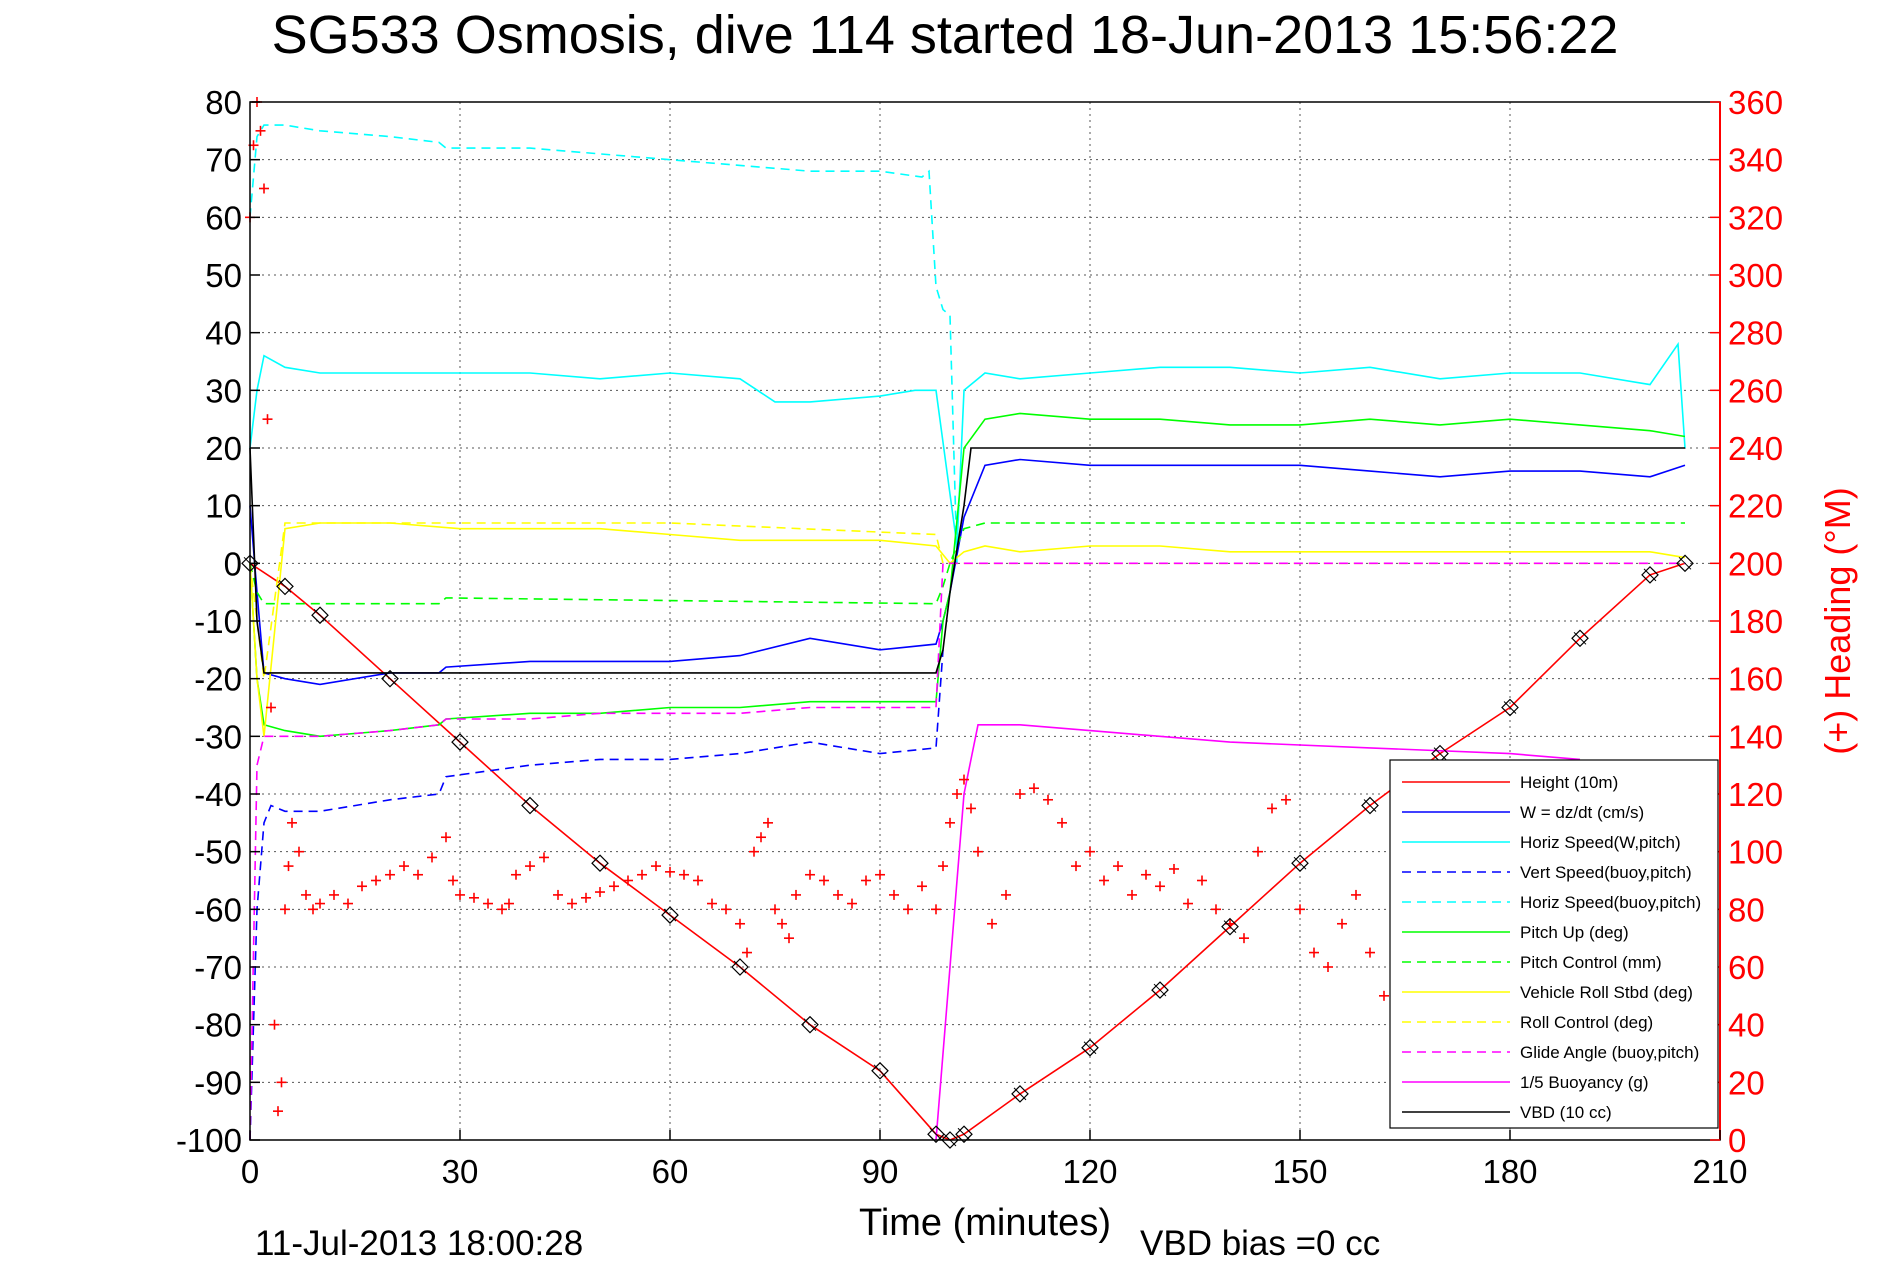 The height and width of the screenshot is (1262, 1891). What do you see at coordinates (218, 621) in the screenshot?
I see `y-tick-label: -10` at bounding box center [218, 621].